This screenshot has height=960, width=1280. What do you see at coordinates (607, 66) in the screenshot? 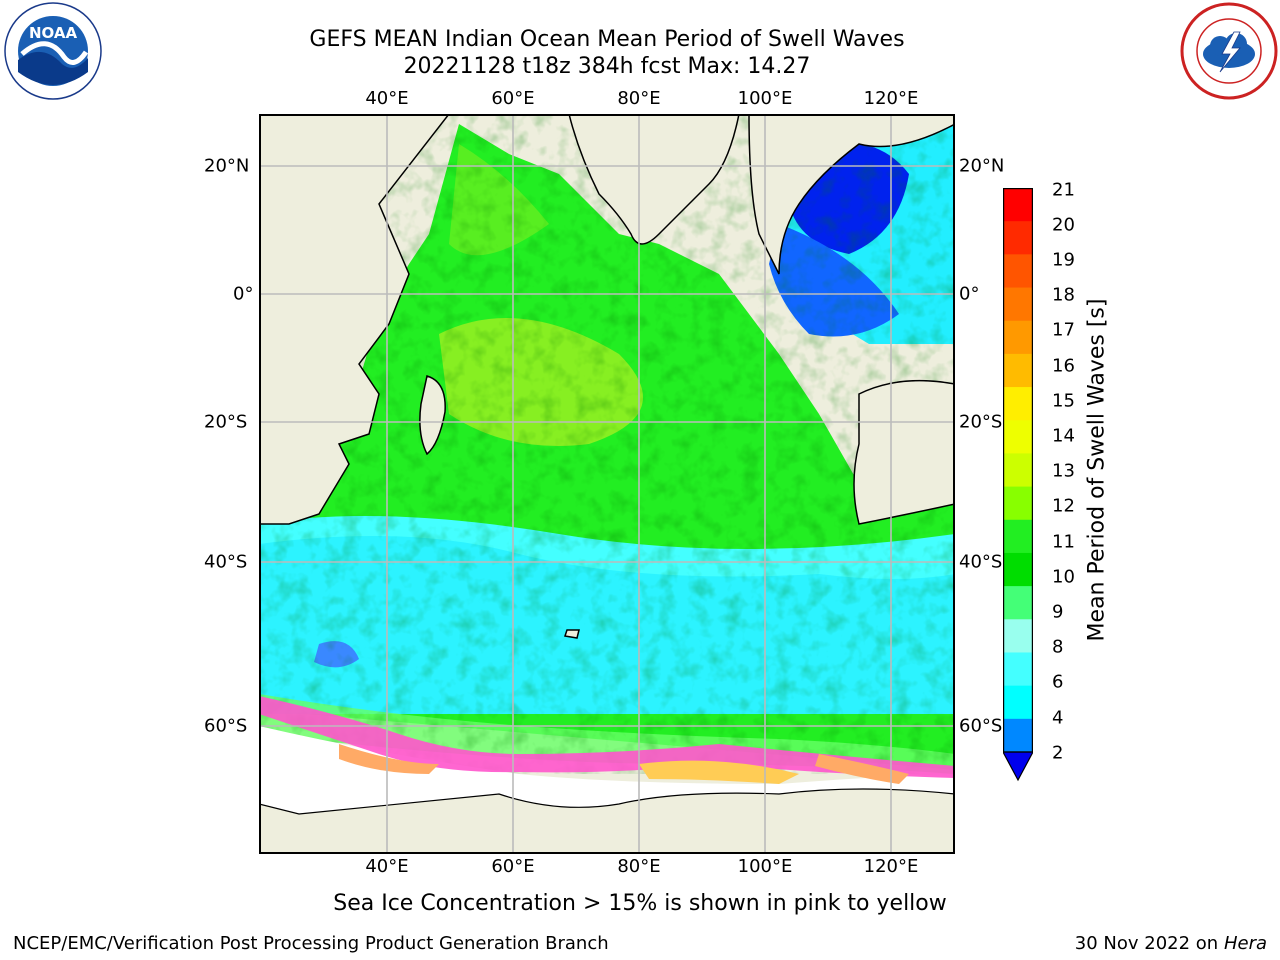
I see `chart-subtitle: 20221128 t18z 384h fcst Max: 14.27` at bounding box center [607, 66].